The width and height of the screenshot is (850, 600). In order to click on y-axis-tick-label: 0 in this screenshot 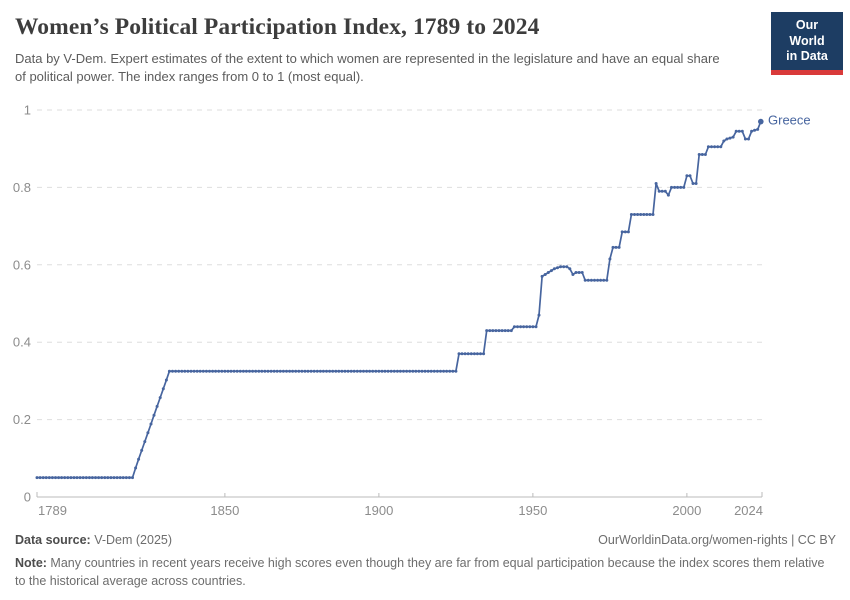, I will do `click(27, 497)`.